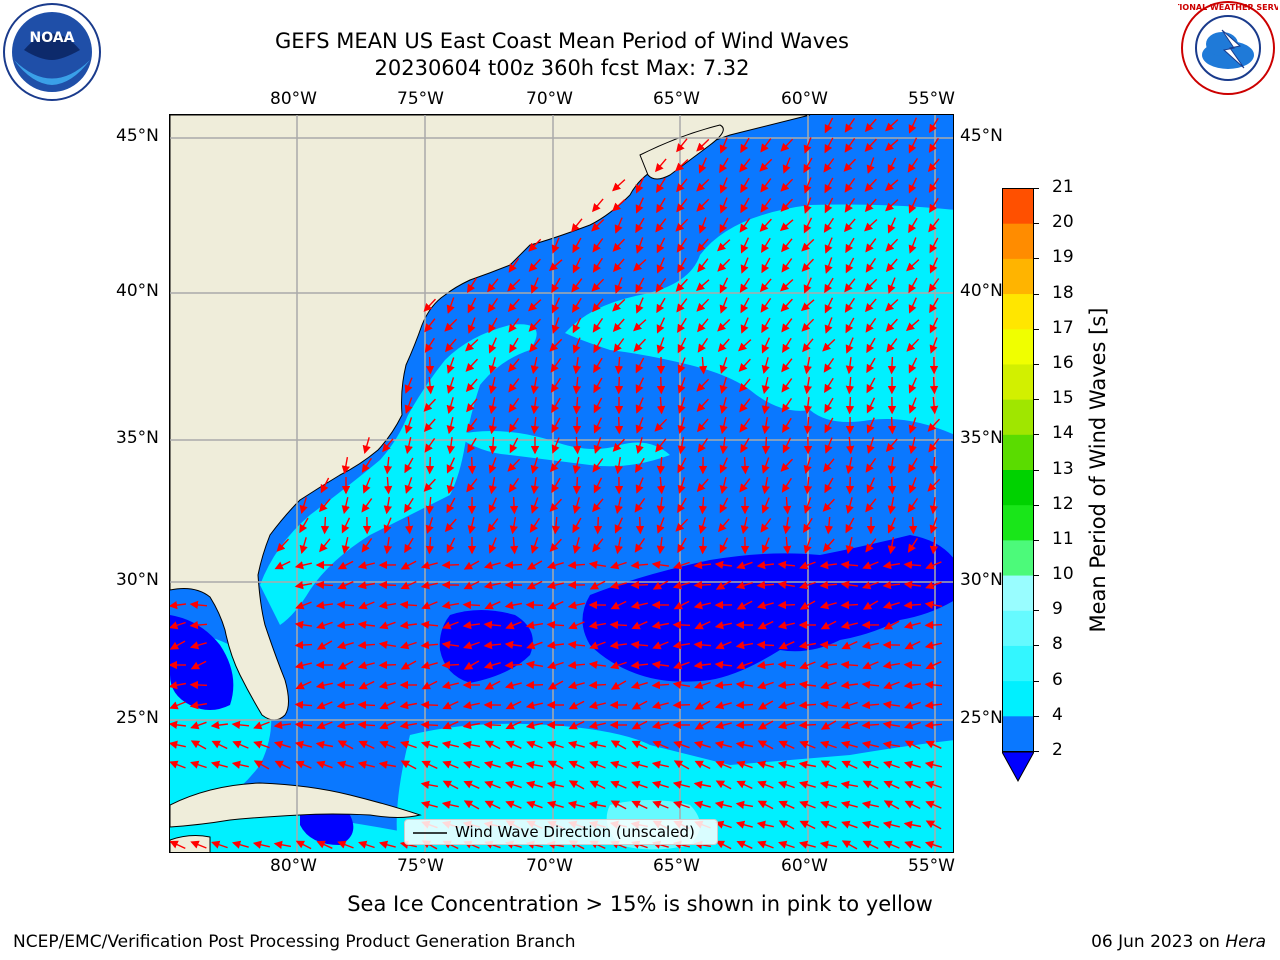 The width and height of the screenshot is (1280, 960). I want to click on land-cuba, so click(296, 805).